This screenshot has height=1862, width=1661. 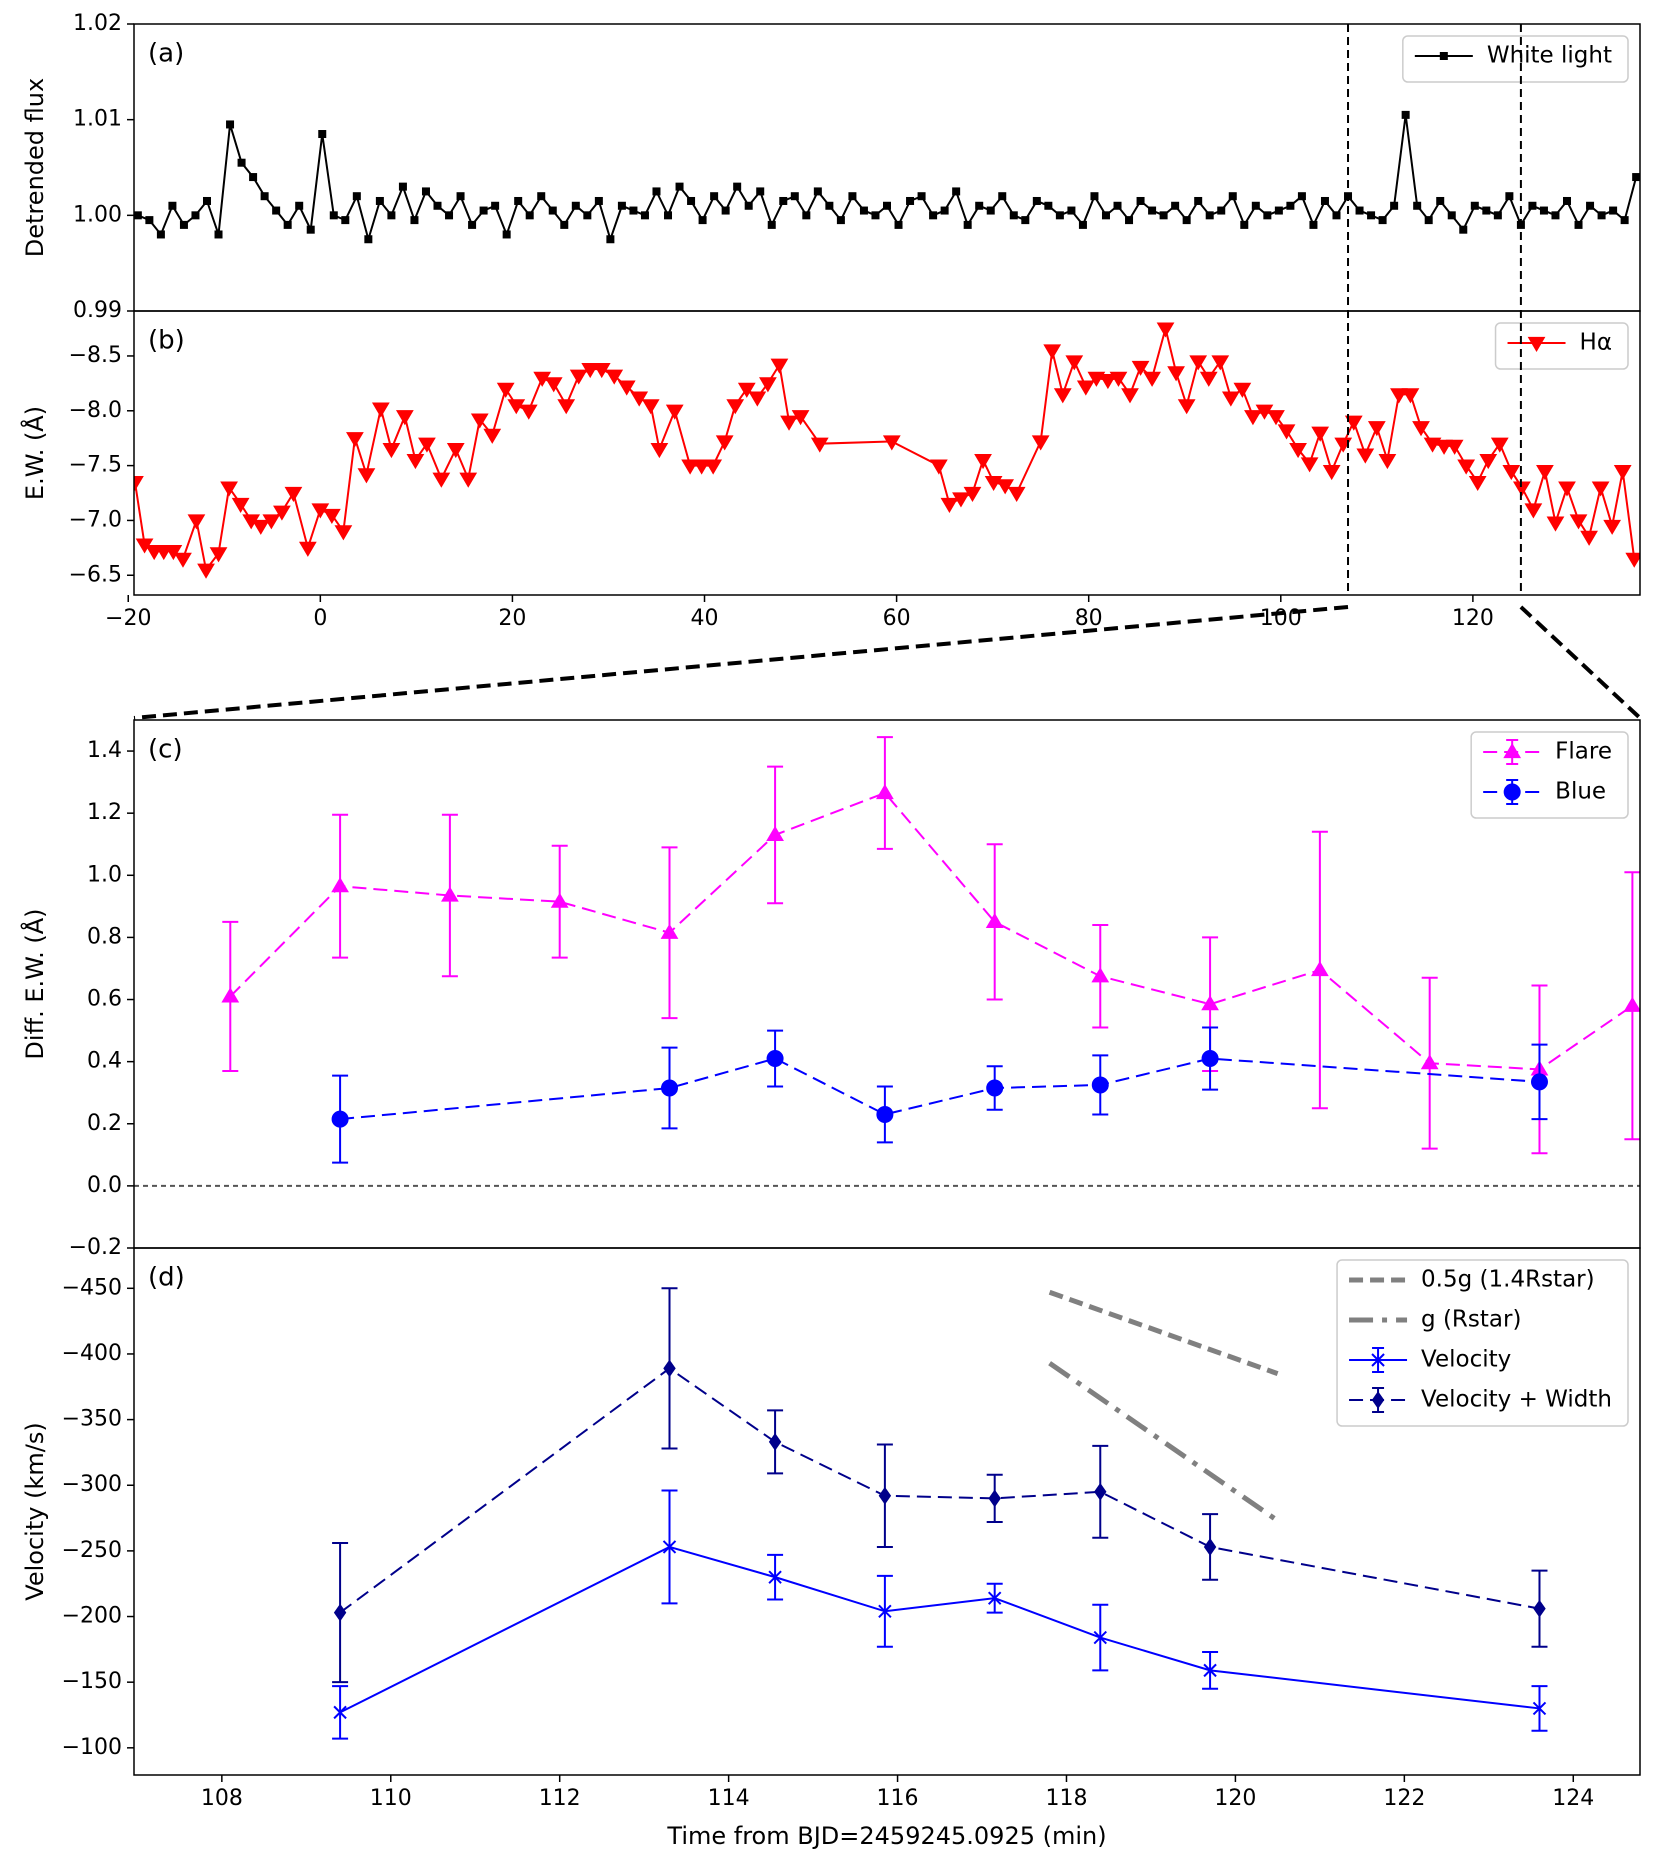 I want to click on axes-frame, so click(x=887, y=453).